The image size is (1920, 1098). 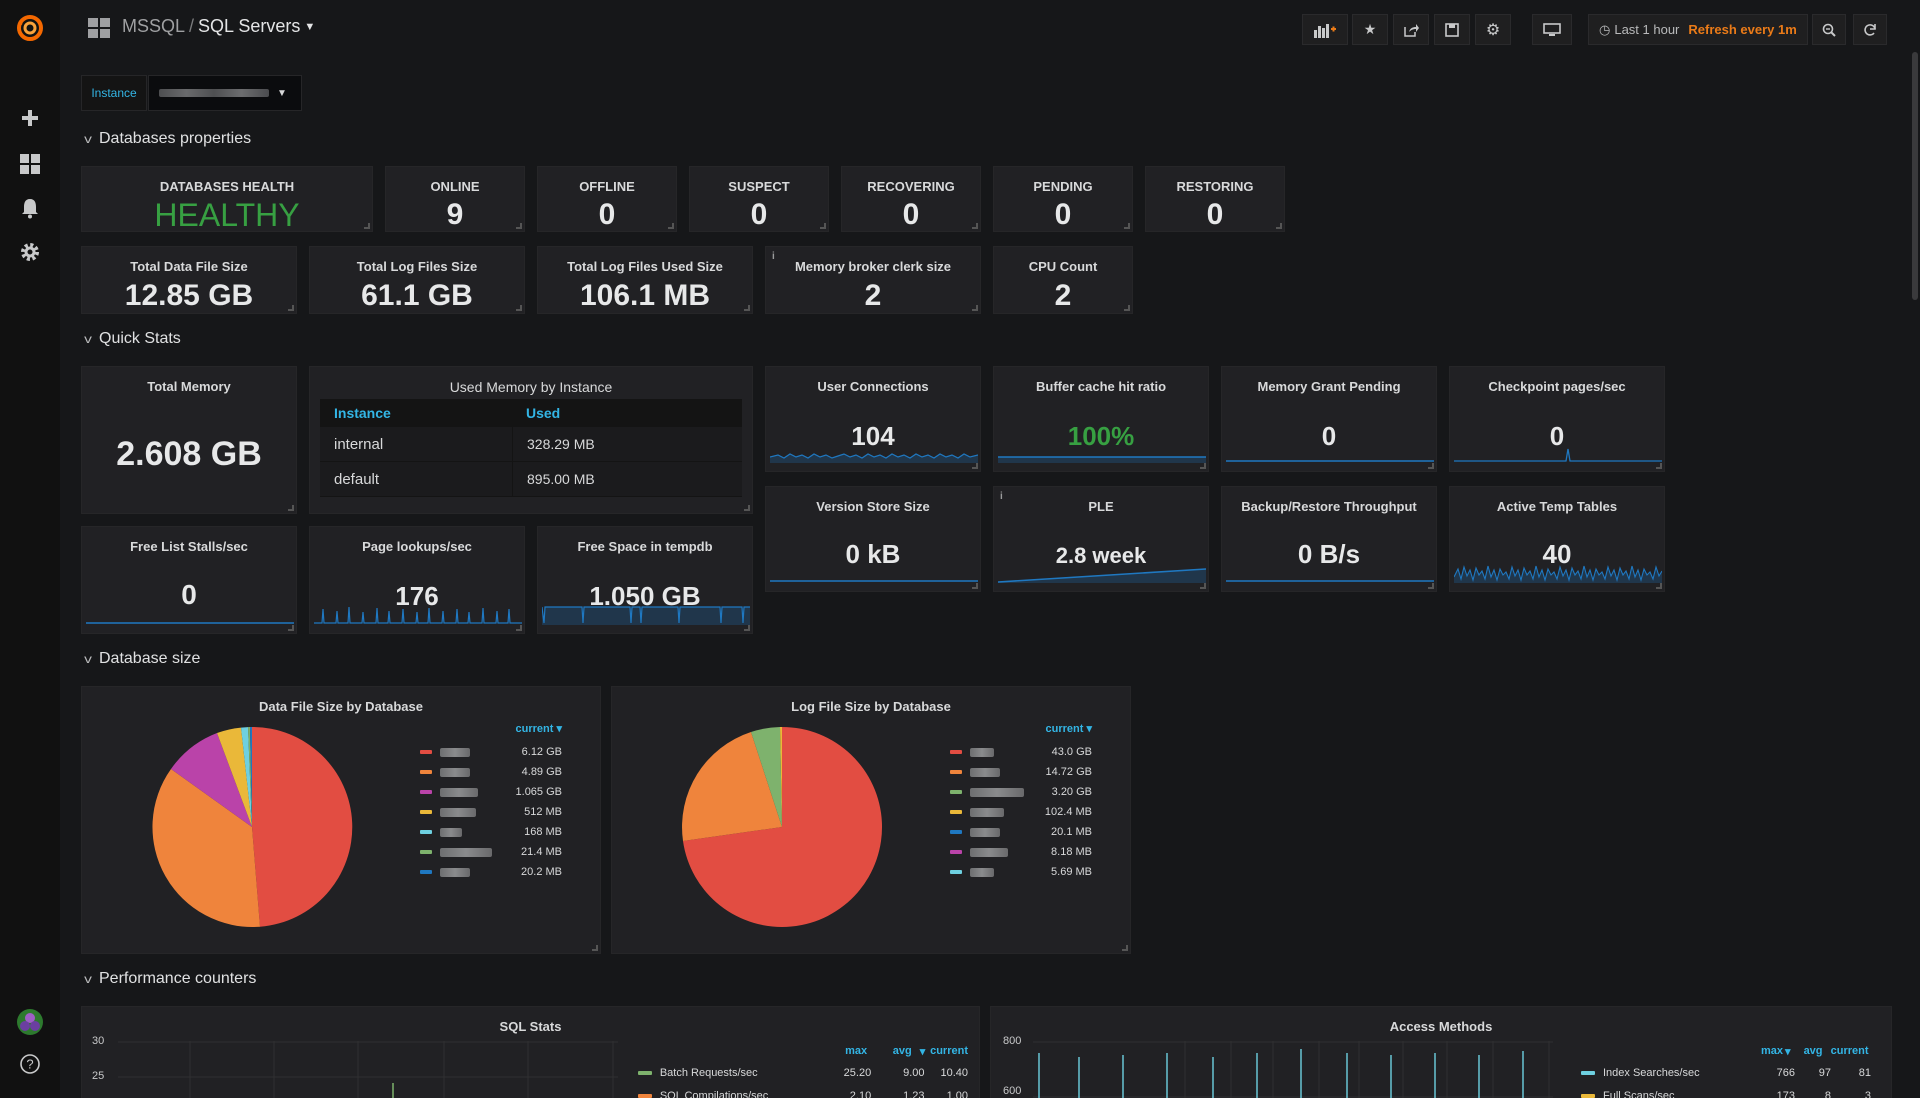 I want to click on instance-select: ▼, so click(x=225, y=93).